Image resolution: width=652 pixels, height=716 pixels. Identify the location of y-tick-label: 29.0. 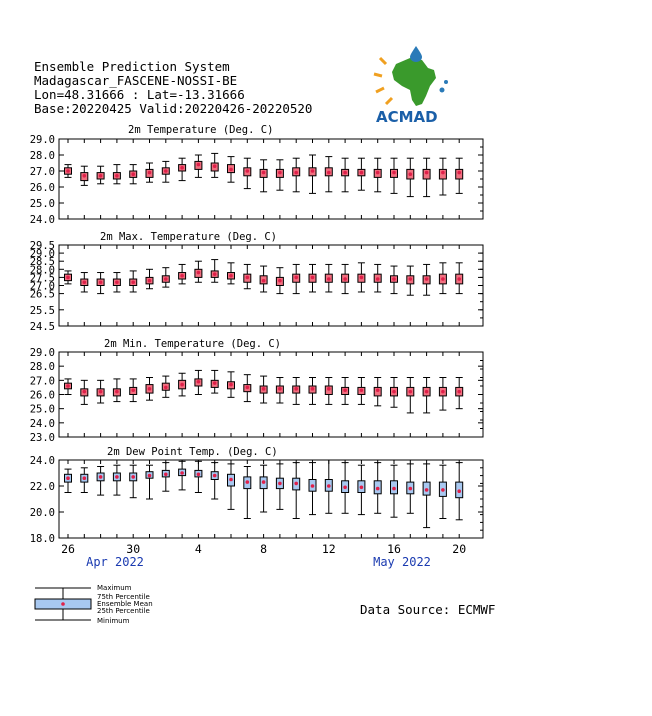
(42, 254).